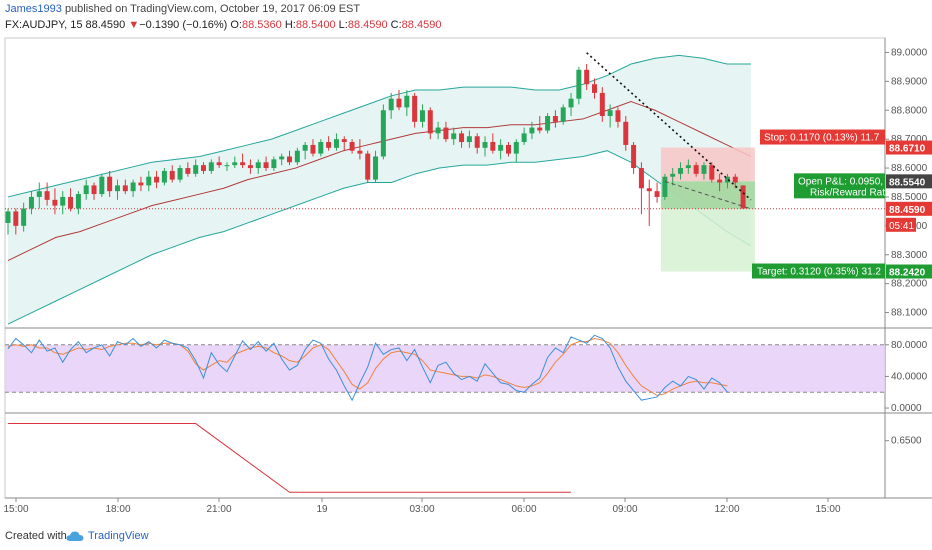 The width and height of the screenshot is (932, 550). I want to click on tradingview-cloud-icon, so click(75, 536).